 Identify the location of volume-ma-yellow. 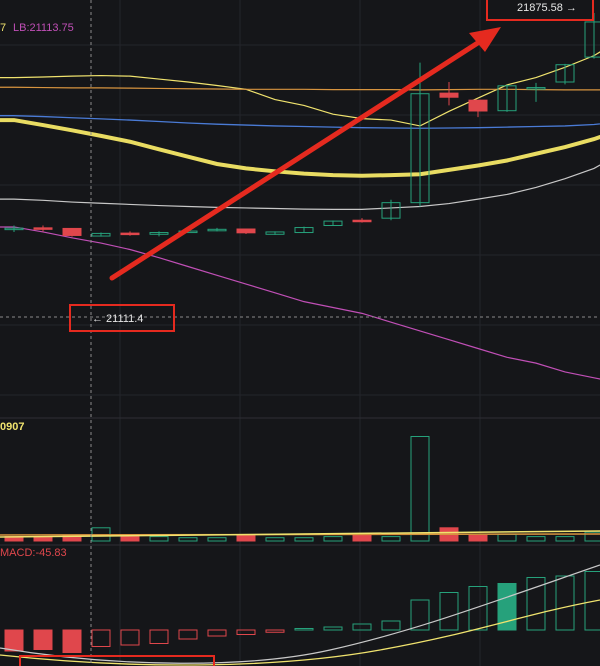
(300, 534).